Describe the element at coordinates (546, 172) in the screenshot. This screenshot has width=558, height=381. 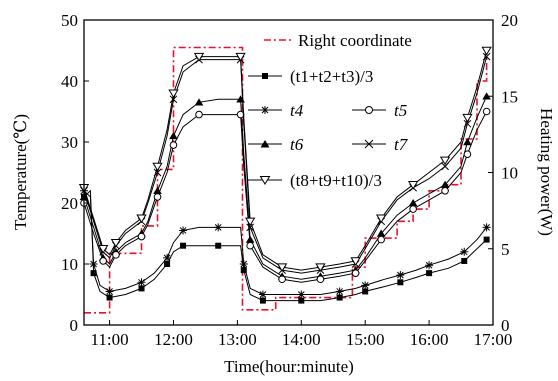
I see `y-axis-right-label: Heating power(W)` at that location.